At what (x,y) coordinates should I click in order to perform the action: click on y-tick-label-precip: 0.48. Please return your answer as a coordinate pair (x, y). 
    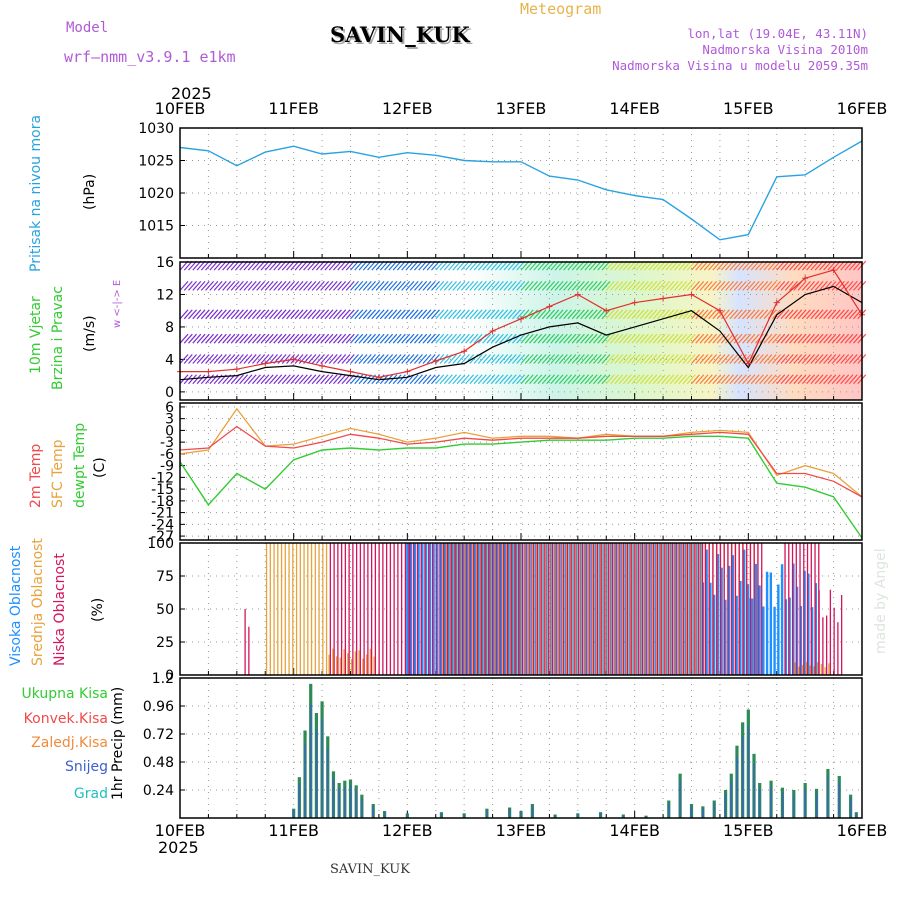
    Looking at the image, I should click on (158, 763).